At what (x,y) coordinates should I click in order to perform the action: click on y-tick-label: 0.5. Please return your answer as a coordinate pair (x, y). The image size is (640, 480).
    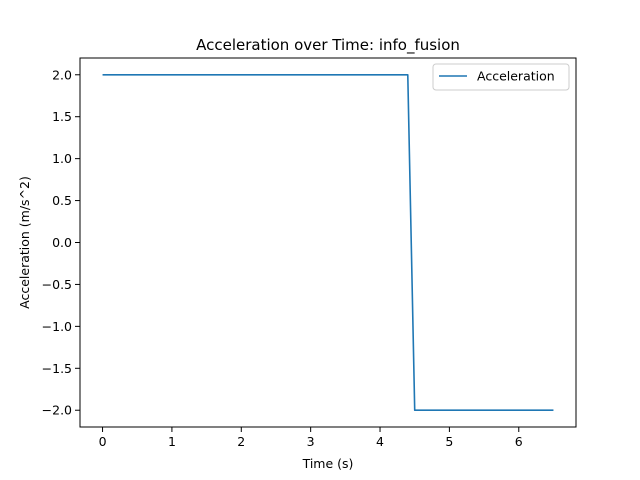
    Looking at the image, I should click on (62, 200).